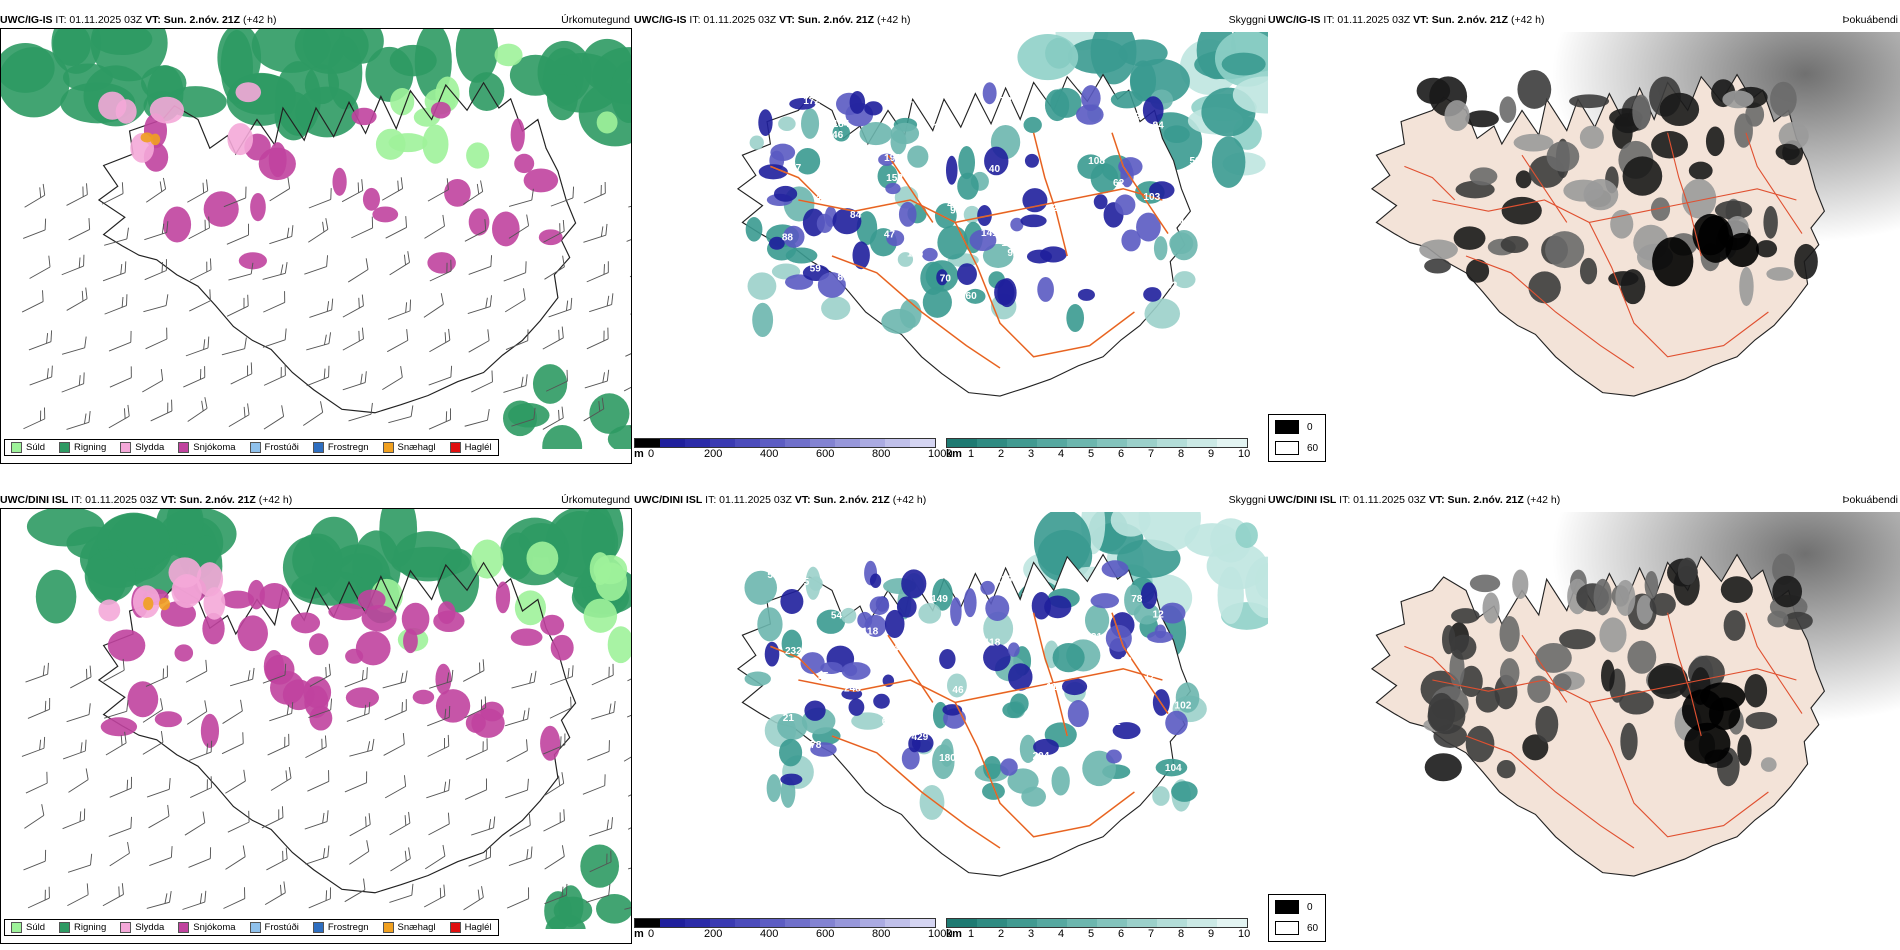 This screenshot has width=1900, height=950. What do you see at coordinates (954, 454) in the screenshot?
I see `colorbar-unit: km` at bounding box center [954, 454].